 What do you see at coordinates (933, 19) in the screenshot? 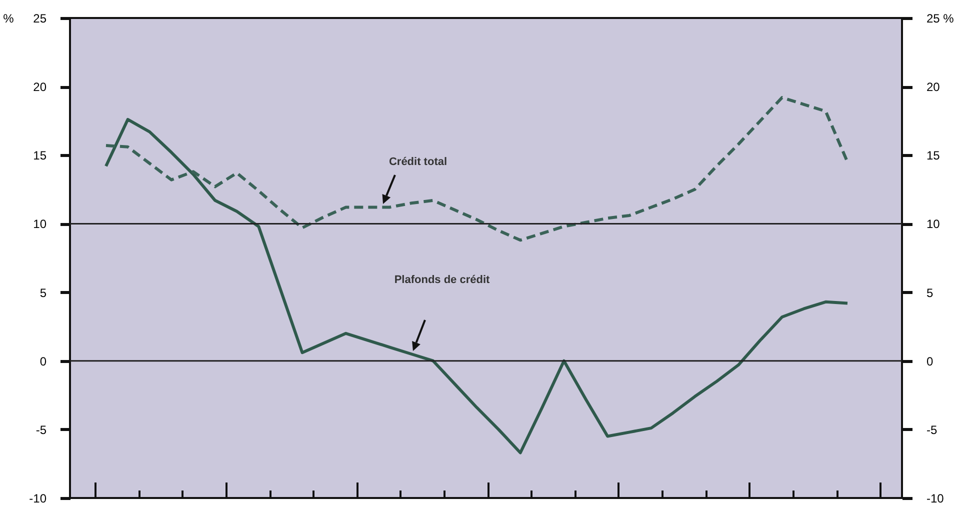
I see `y2-tick-label: 25` at bounding box center [933, 19].